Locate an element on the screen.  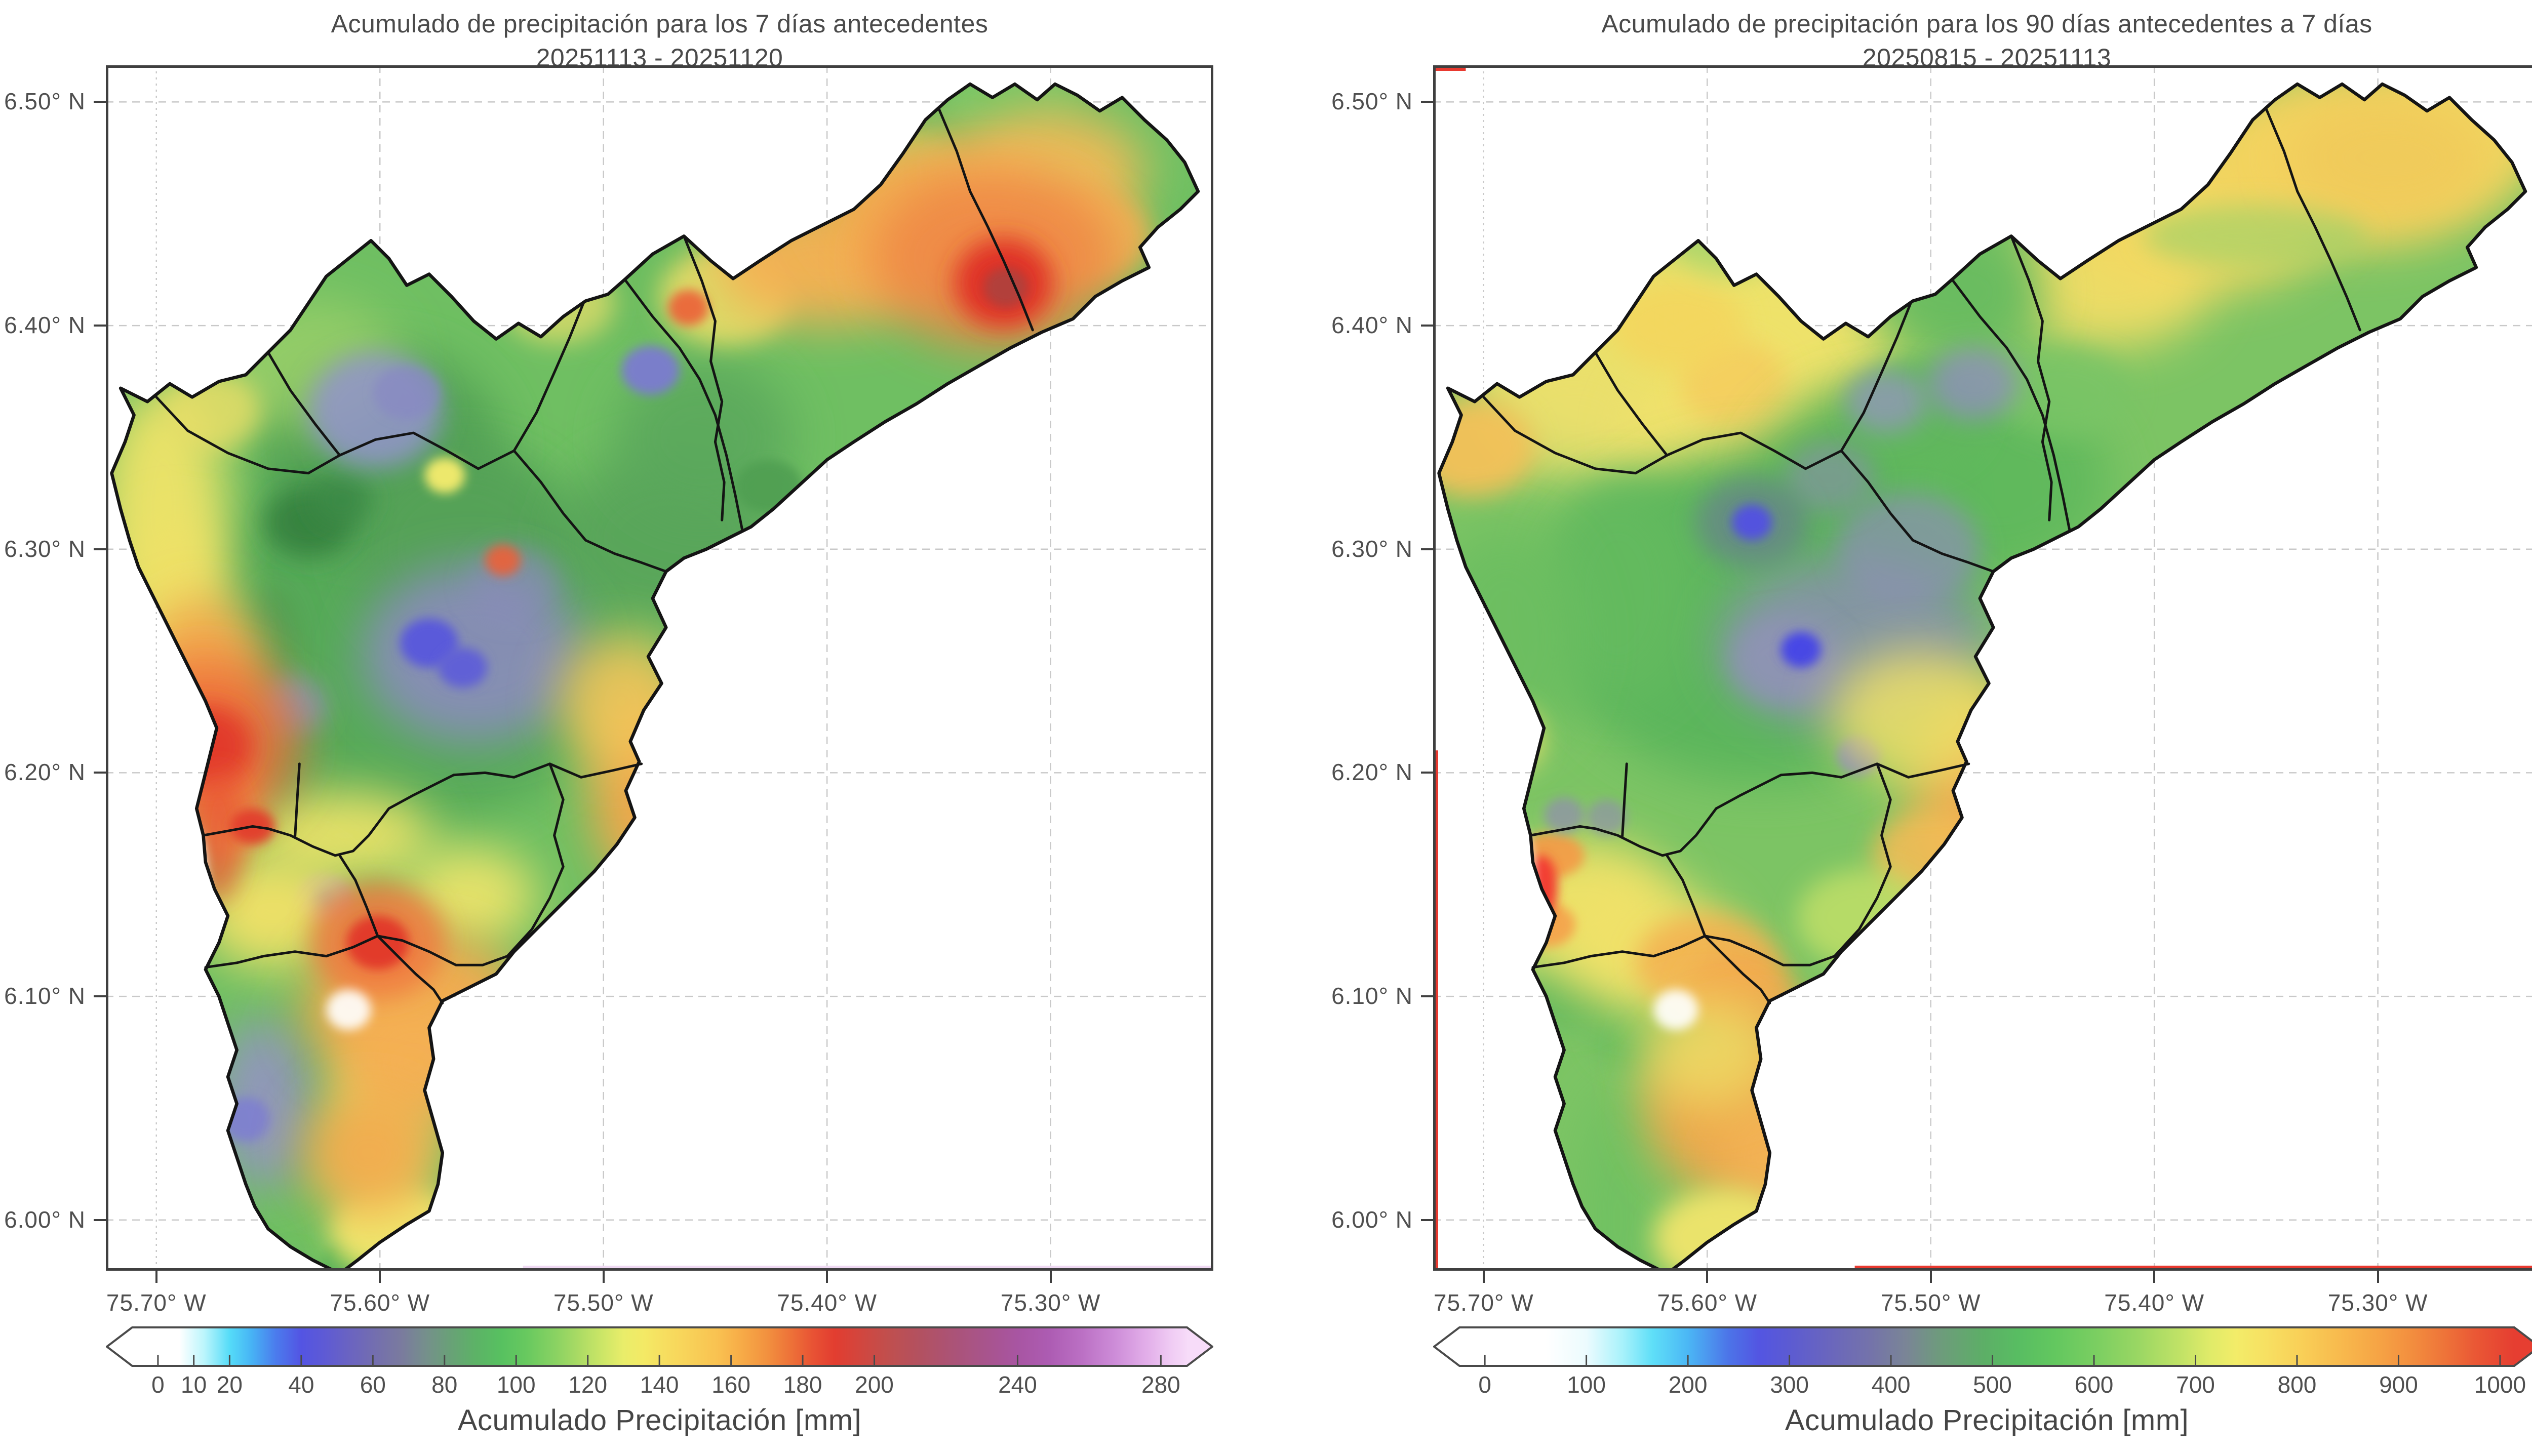
colorbar-tick-label: 10 is located at coordinates (194, 1384).